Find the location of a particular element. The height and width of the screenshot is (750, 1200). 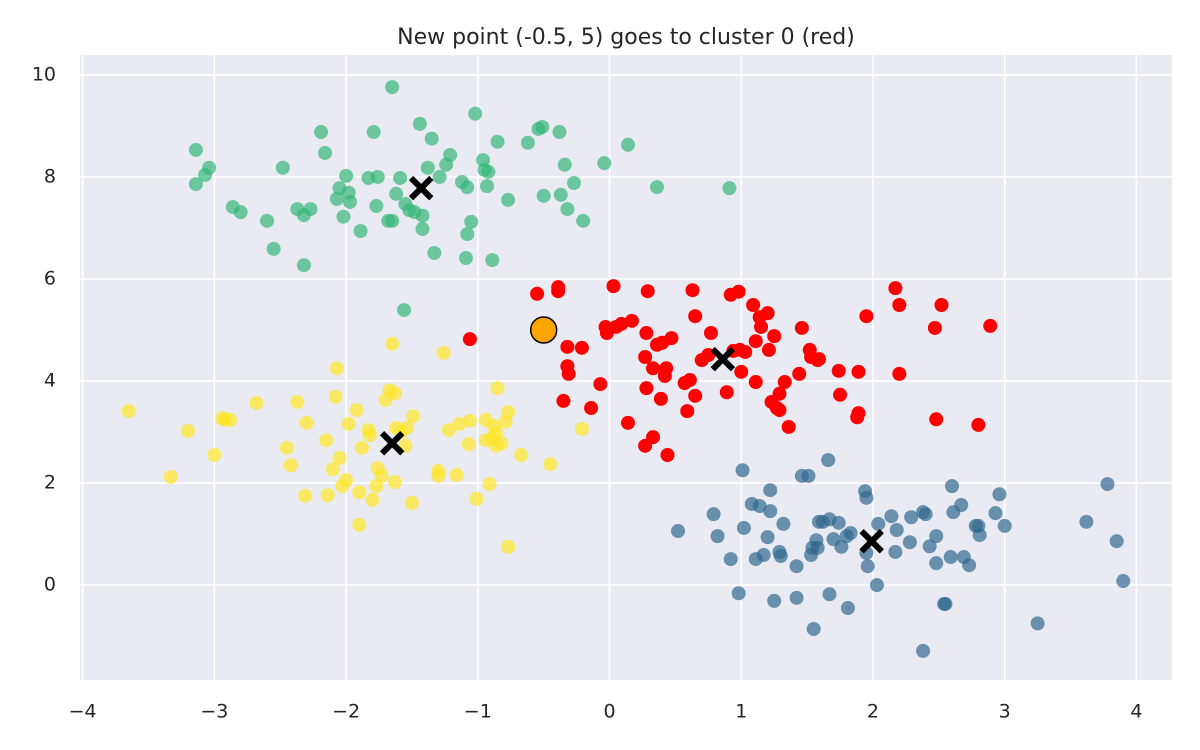

y-tick-label: 2 is located at coordinates (50, 483).